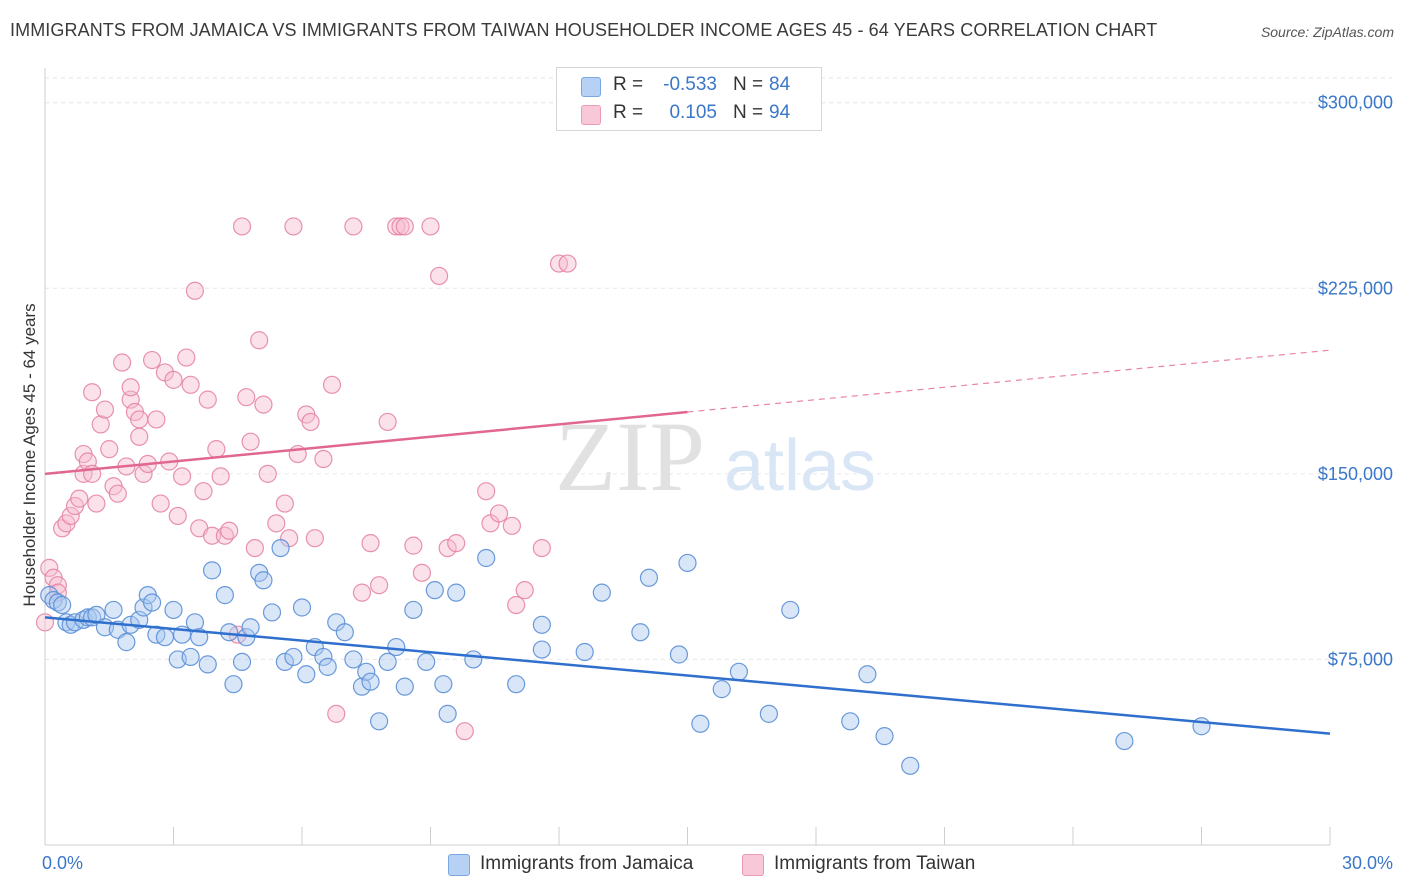 This screenshot has height=892, width=1406. I want to click on x-tick-label: 30.0%, so click(1367, 863).